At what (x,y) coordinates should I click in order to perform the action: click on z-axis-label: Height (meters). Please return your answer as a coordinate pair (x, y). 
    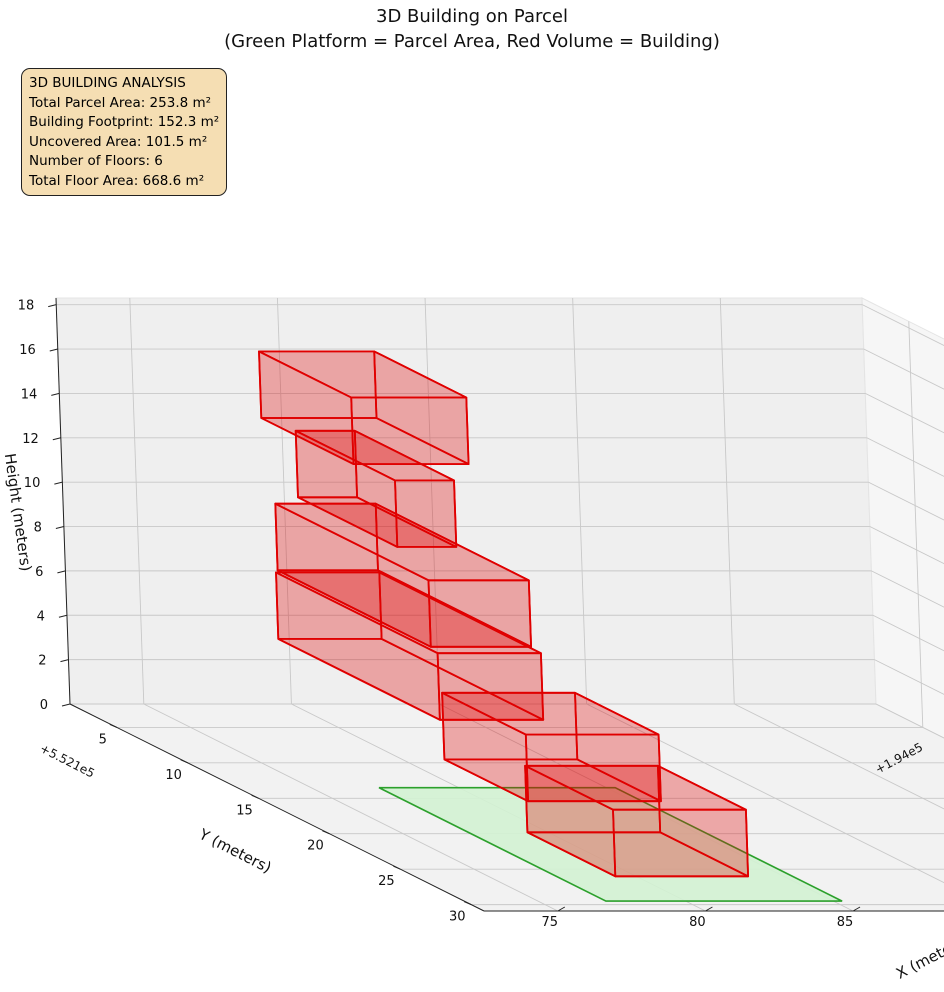
    Looking at the image, I should click on (18, 512).